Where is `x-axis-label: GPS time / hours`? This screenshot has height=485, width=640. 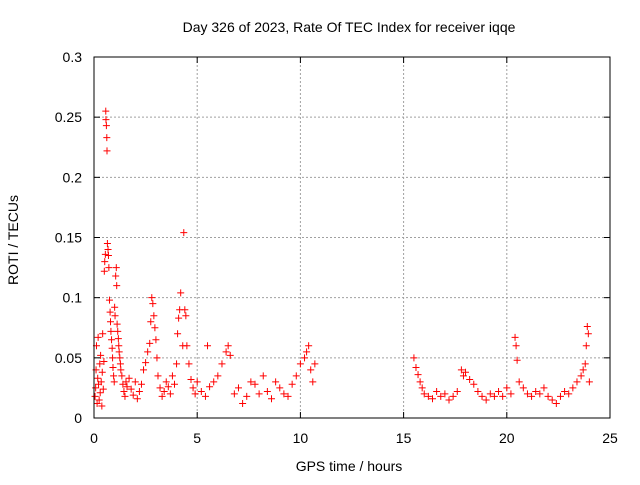
x-axis-label: GPS time / hours is located at coordinates (349, 466).